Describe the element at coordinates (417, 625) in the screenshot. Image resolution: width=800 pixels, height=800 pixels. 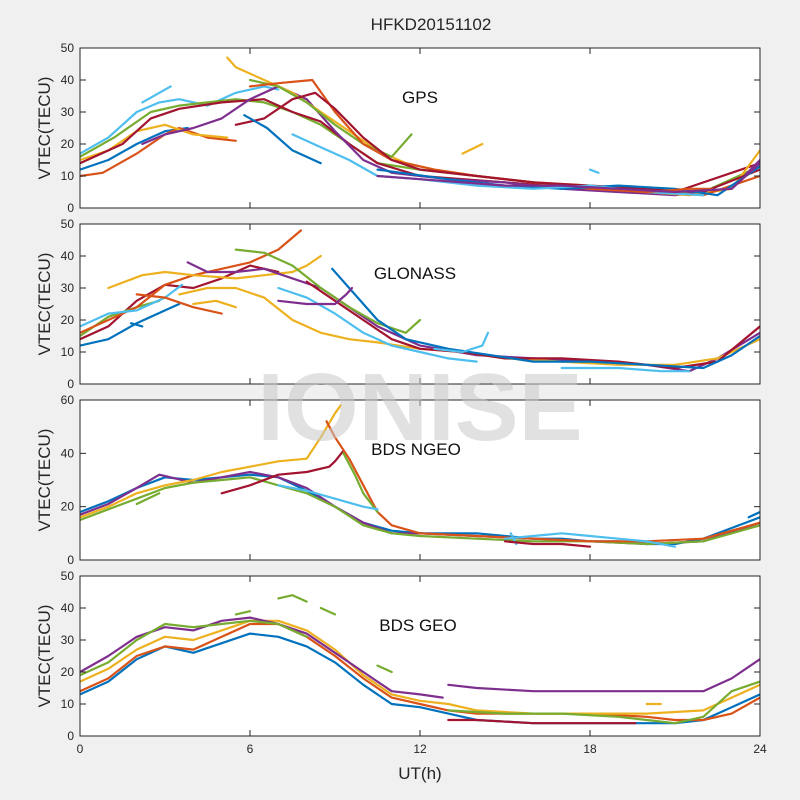
I see `panel-label: BDS GEO` at that location.